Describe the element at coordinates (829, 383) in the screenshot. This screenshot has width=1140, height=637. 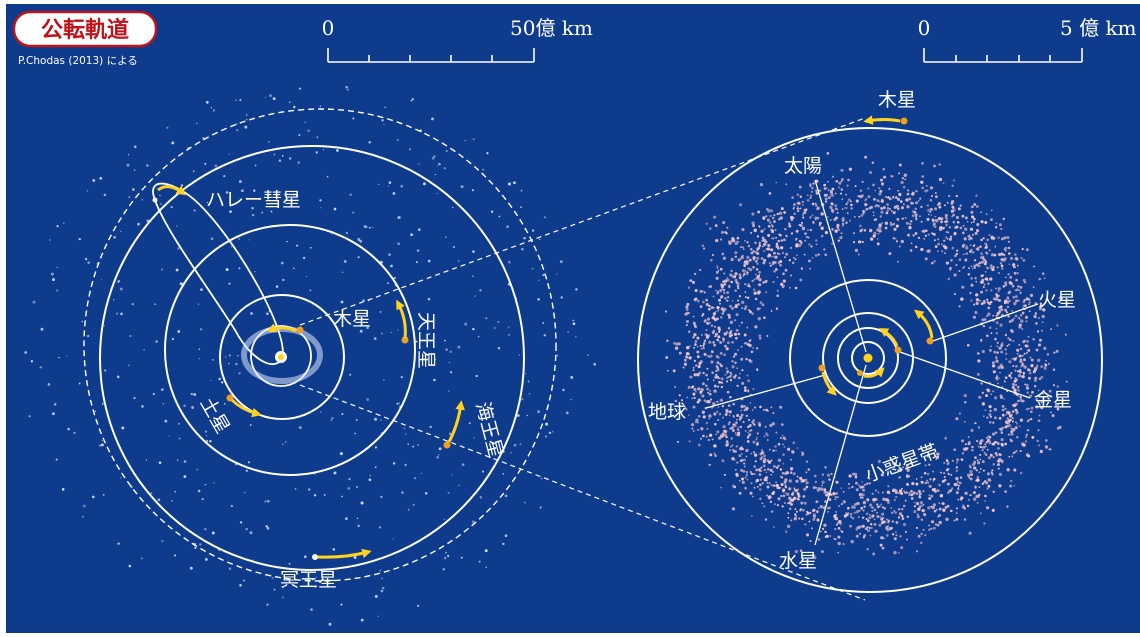
I see `earth-arrow` at that location.